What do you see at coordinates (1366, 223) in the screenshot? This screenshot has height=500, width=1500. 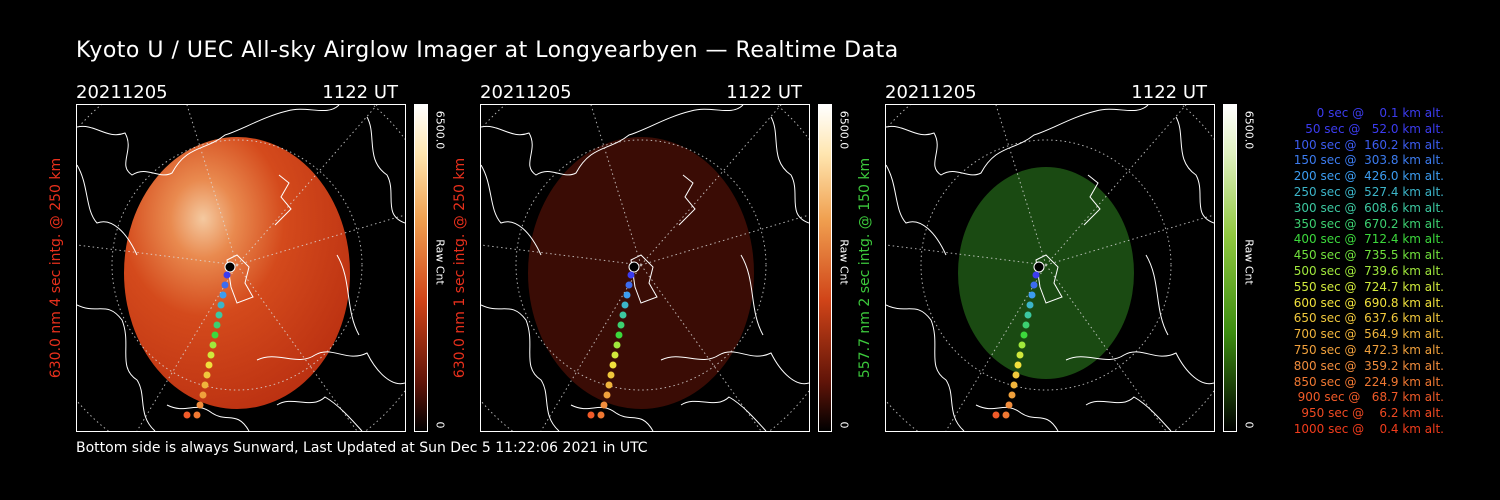 I see `legend-row: 350 sec @ 670.2 km alt.` at bounding box center [1366, 223].